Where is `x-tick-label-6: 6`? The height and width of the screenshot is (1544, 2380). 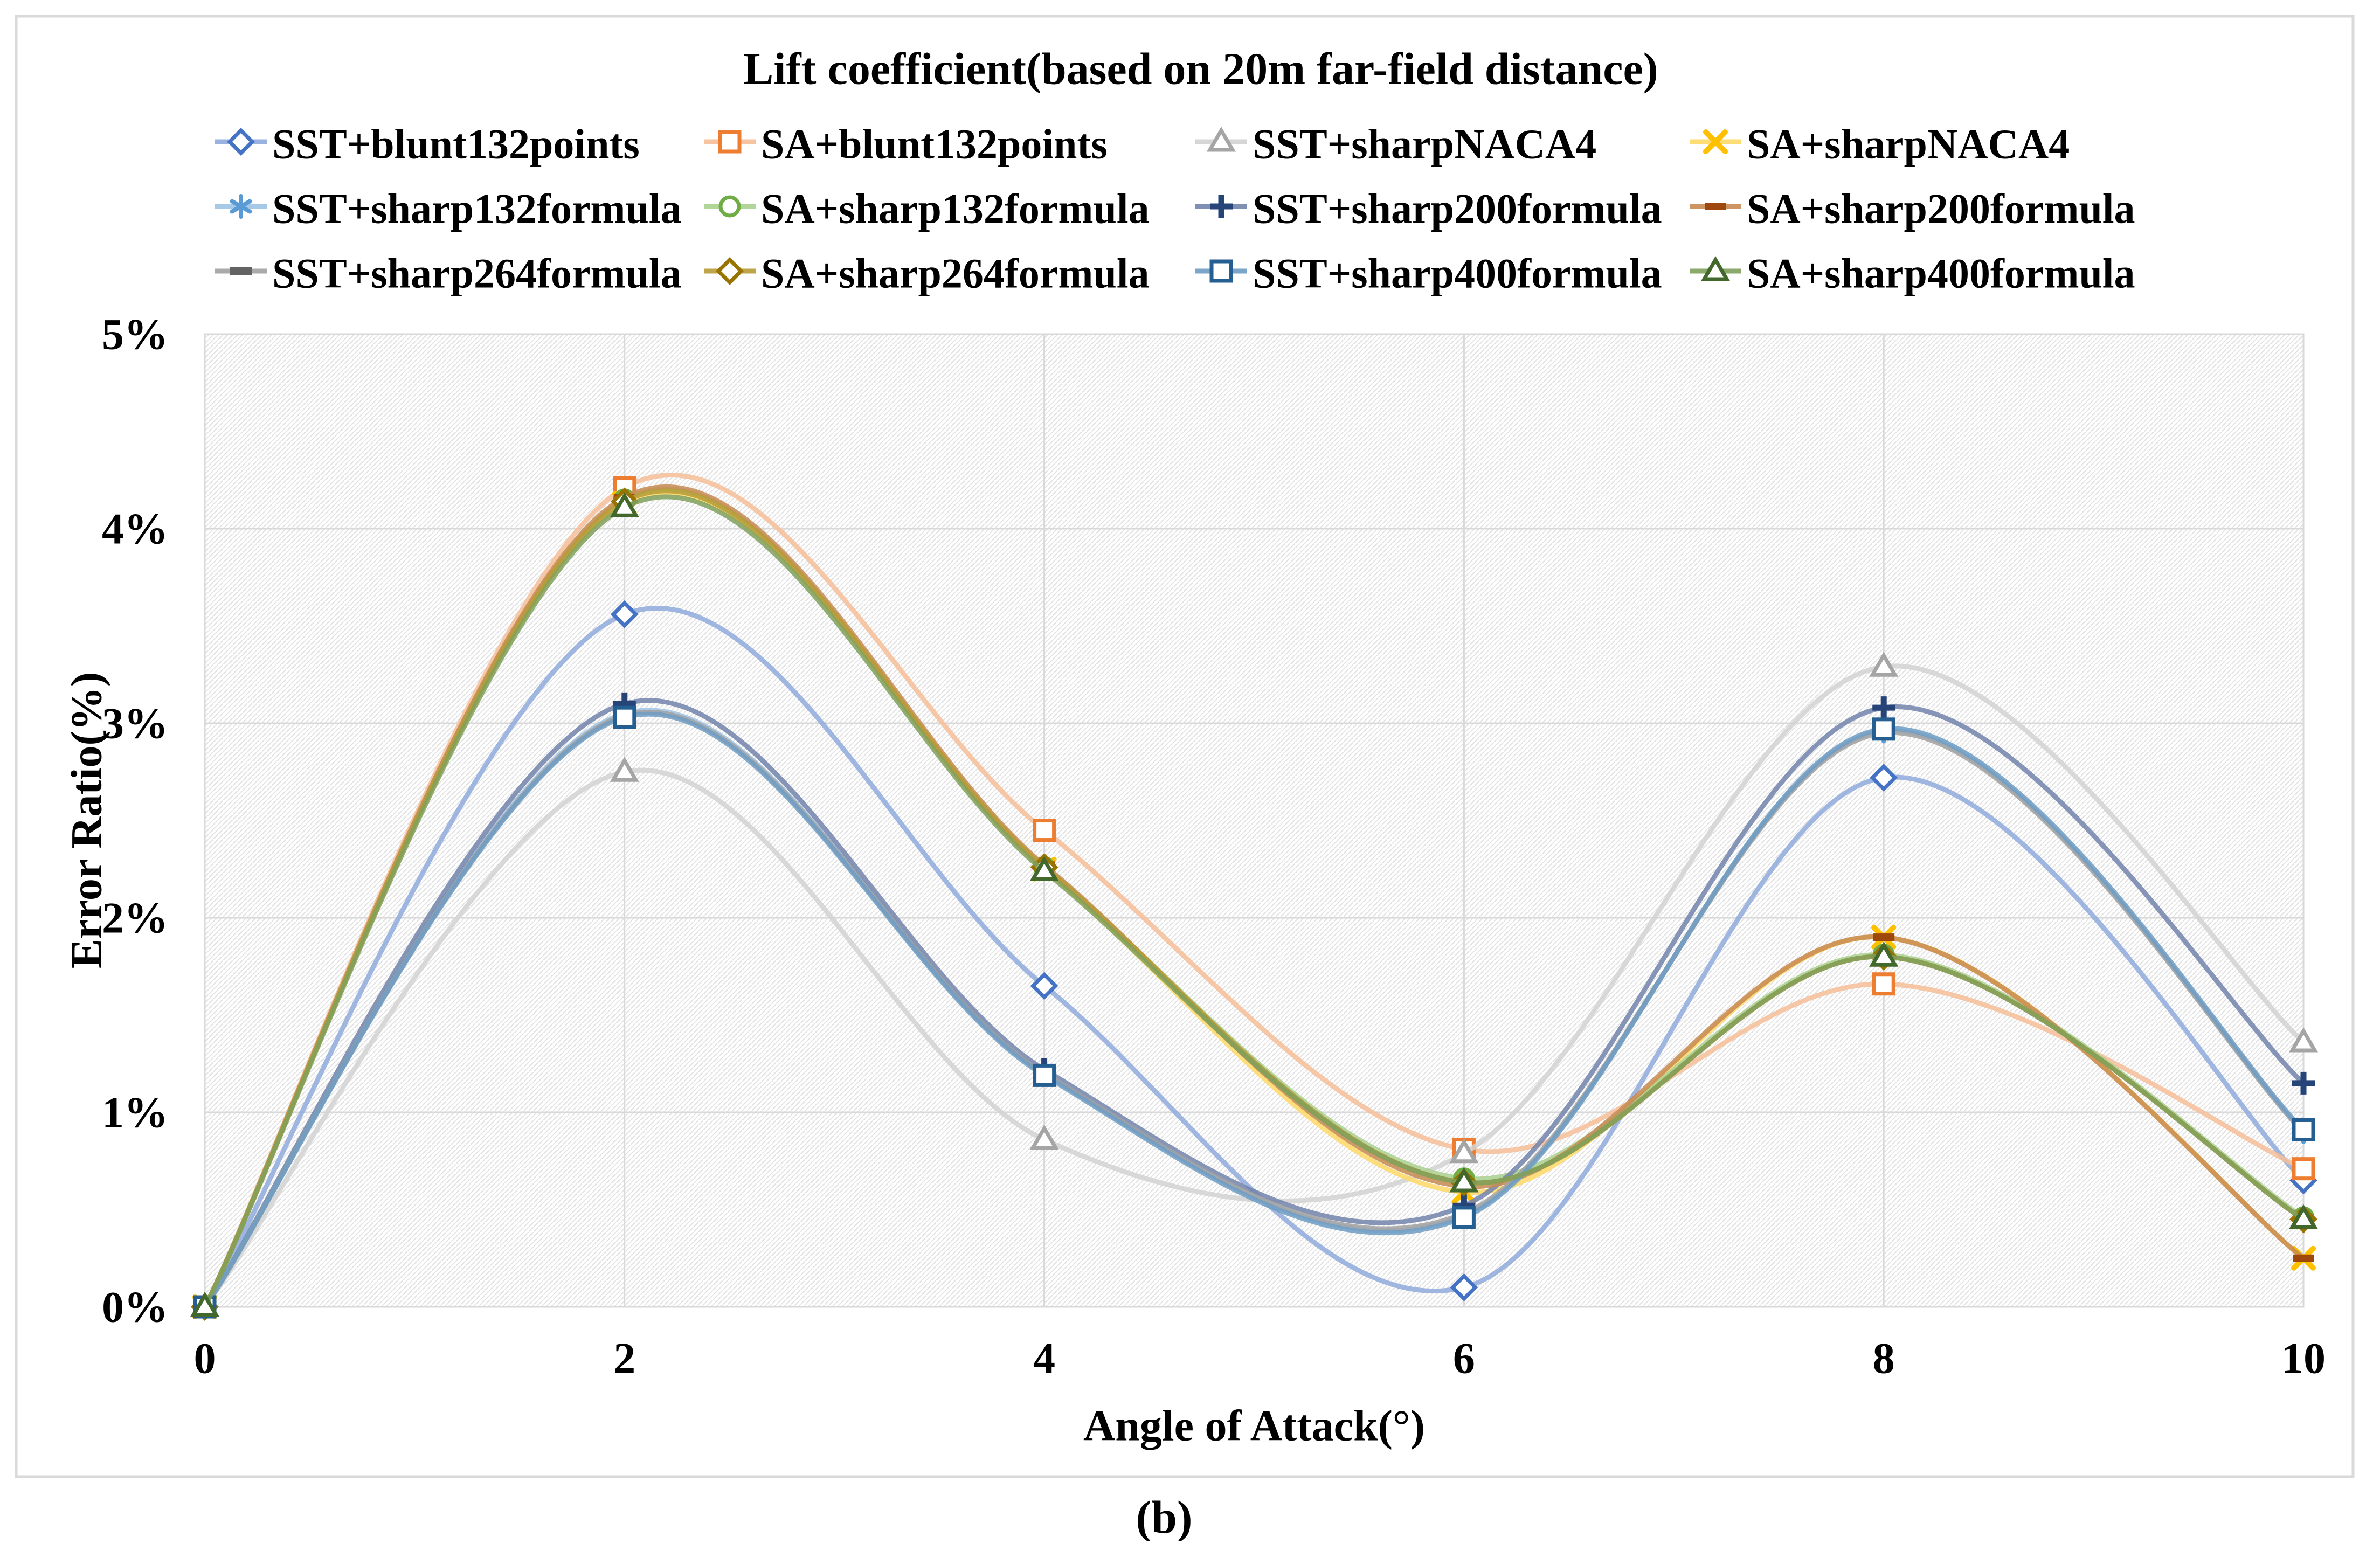 x-tick-label-6: 6 is located at coordinates (1464, 1358).